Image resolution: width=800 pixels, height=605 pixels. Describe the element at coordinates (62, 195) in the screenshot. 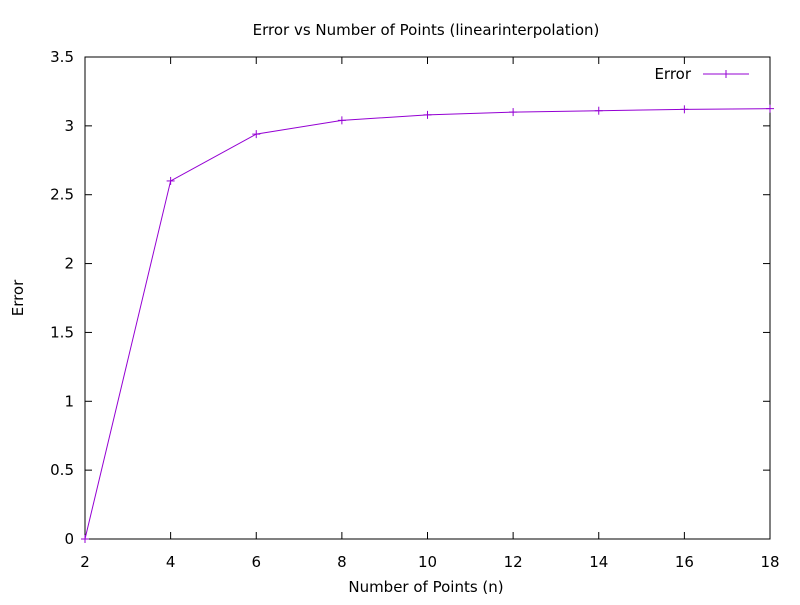

I see `y-tick-label: 2.5` at that location.